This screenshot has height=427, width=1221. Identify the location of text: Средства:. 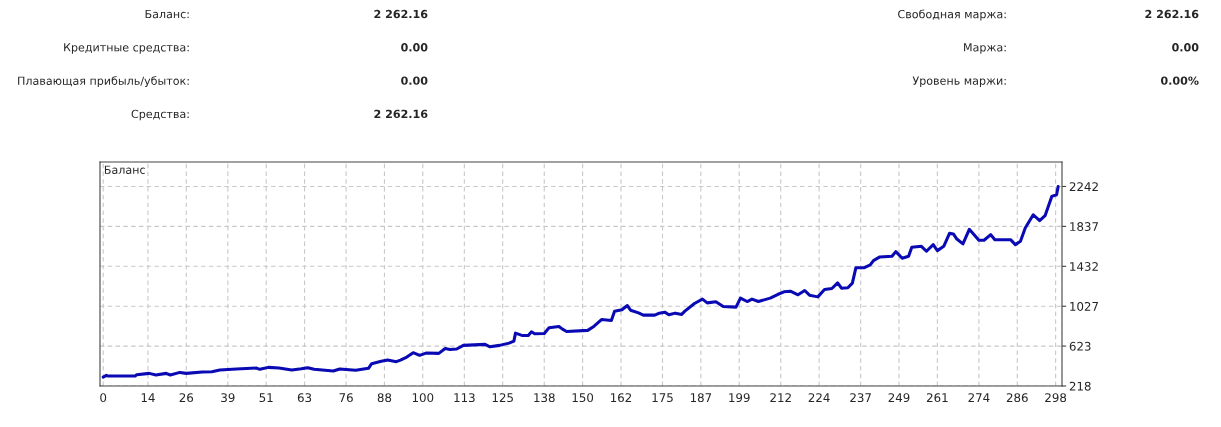
(160, 115).